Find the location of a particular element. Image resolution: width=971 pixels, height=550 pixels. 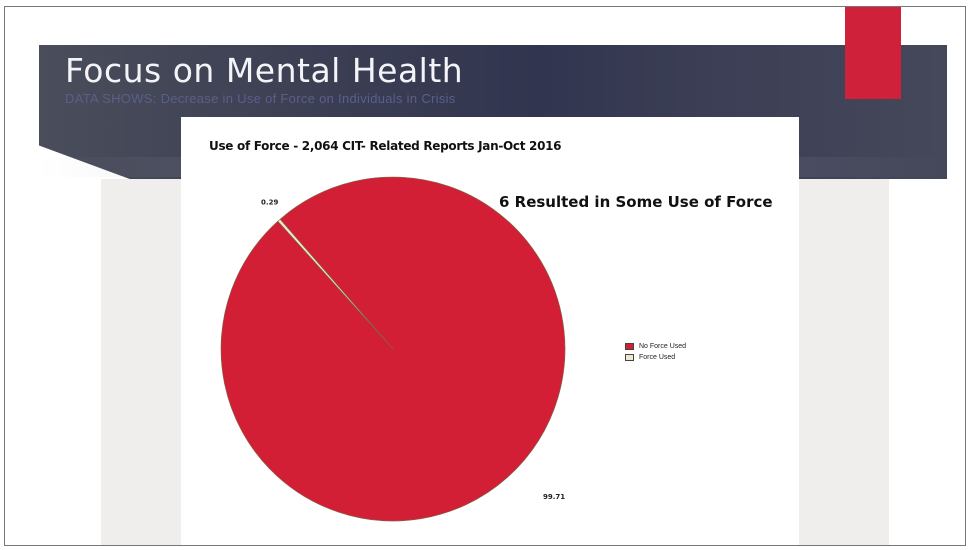

chart-annotation: 6 Resulted in Some Use of Force is located at coordinates (636, 202).